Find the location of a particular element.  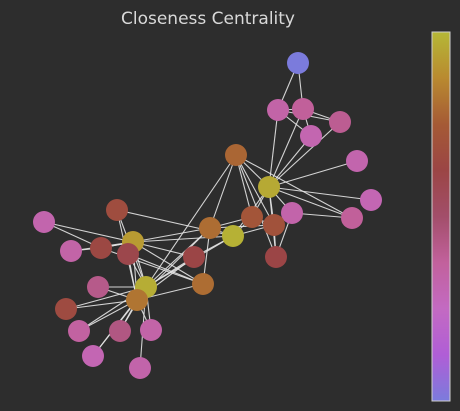

colorbar is located at coordinates (441, 216).